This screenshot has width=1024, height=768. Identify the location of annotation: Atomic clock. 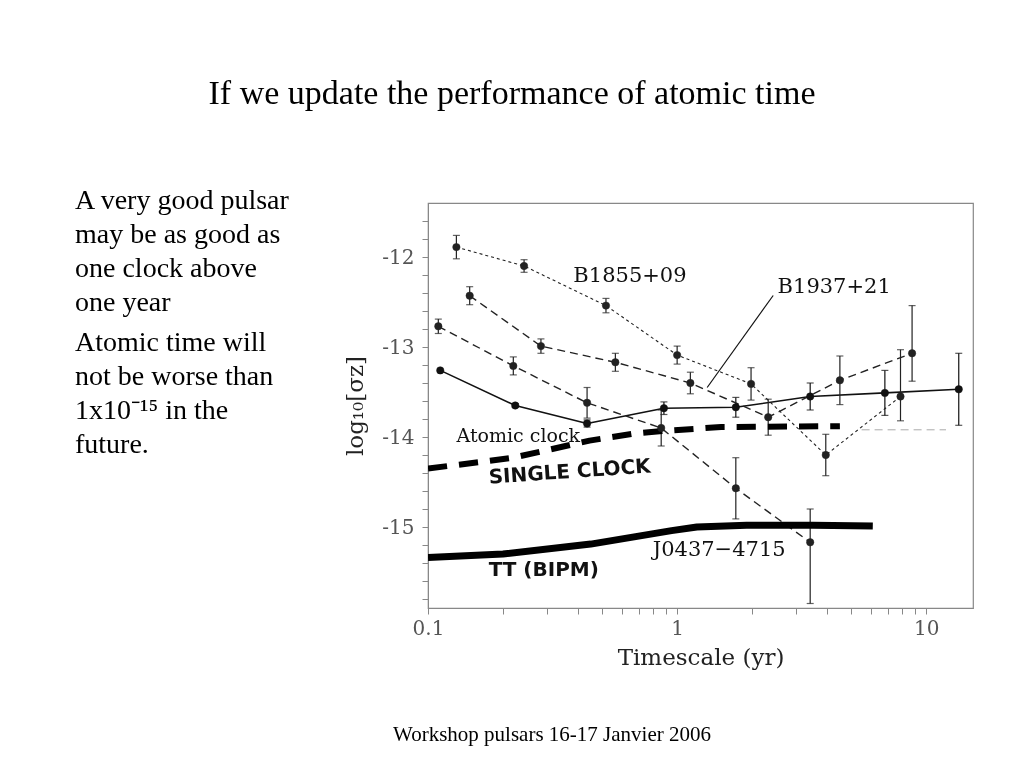
(518, 434).